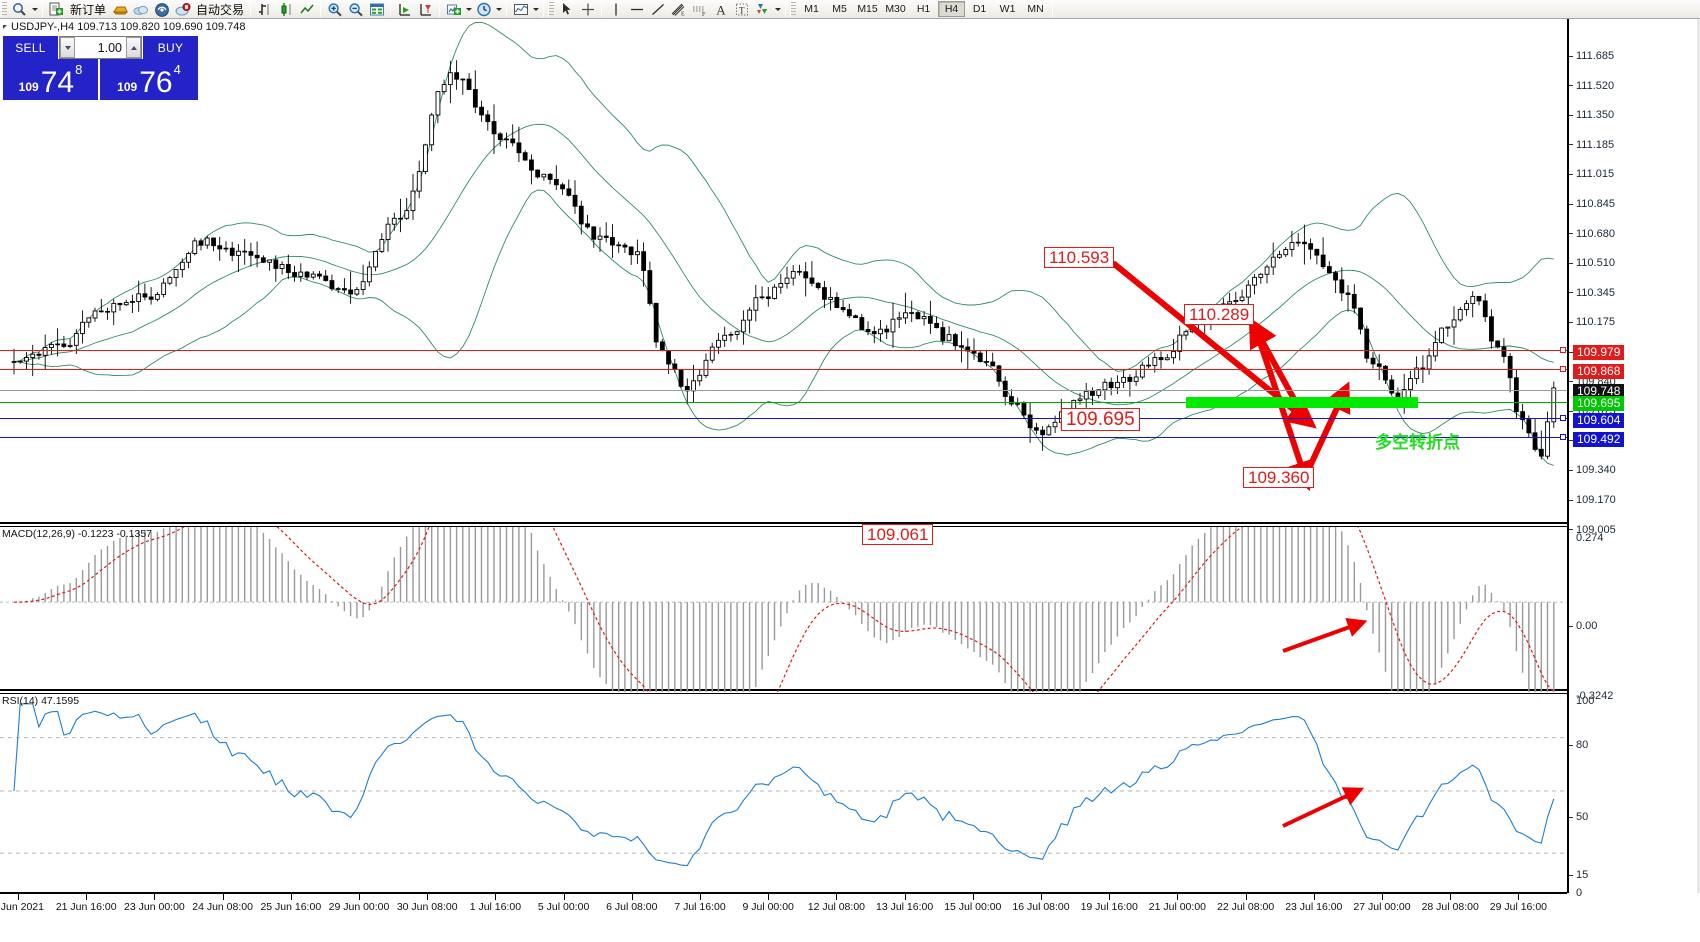 This screenshot has width=1700, height=942. What do you see at coordinates (1279, 477) in the screenshot?
I see `swing-low-label-109360: 109.360` at bounding box center [1279, 477].